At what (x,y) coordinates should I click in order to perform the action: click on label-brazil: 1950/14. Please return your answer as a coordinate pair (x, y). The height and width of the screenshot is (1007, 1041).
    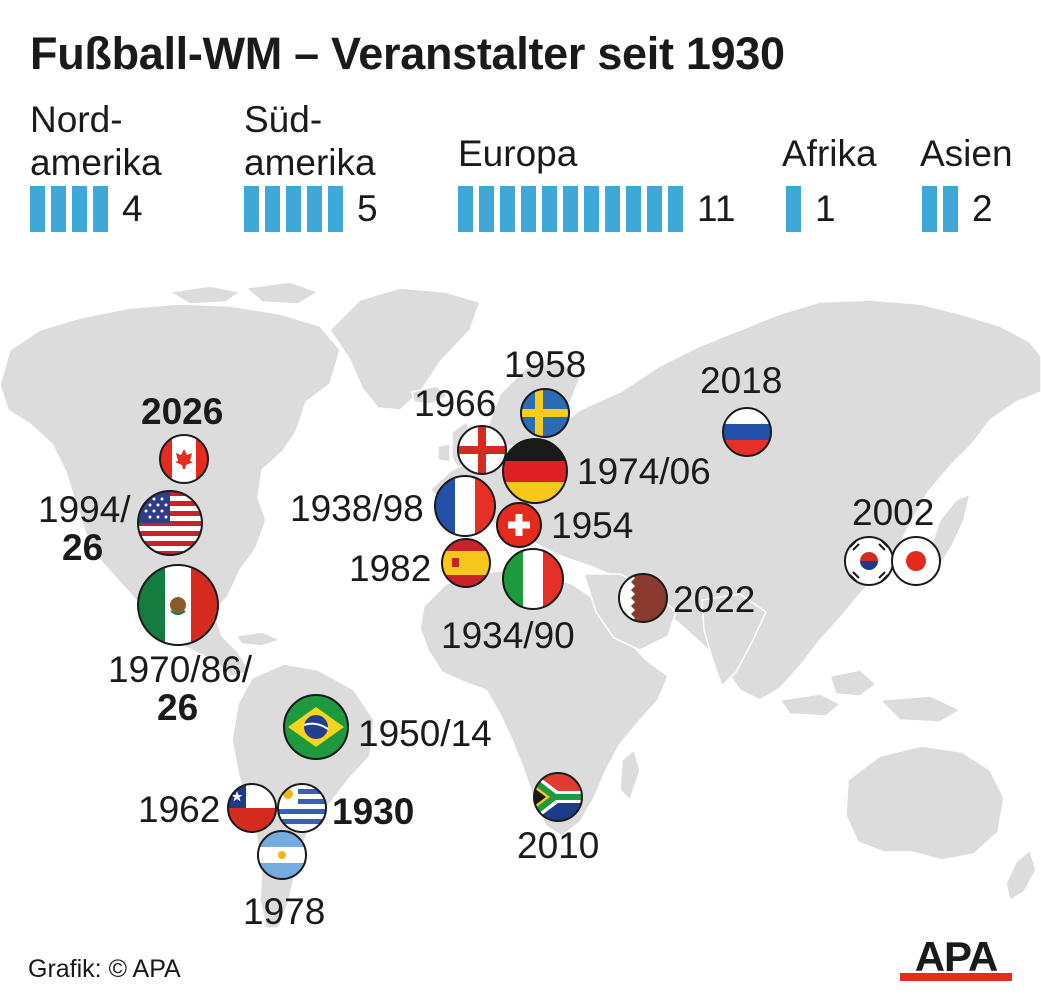
    Looking at the image, I should click on (425, 733).